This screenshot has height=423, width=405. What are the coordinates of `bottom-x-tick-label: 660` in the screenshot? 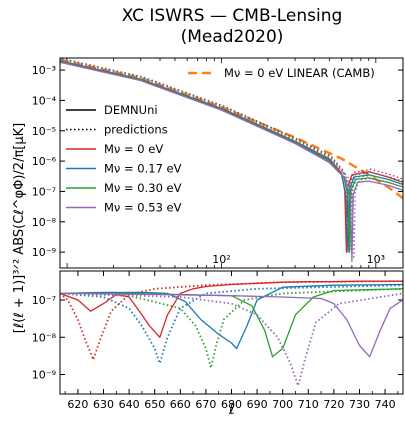 It's located at (180, 404).